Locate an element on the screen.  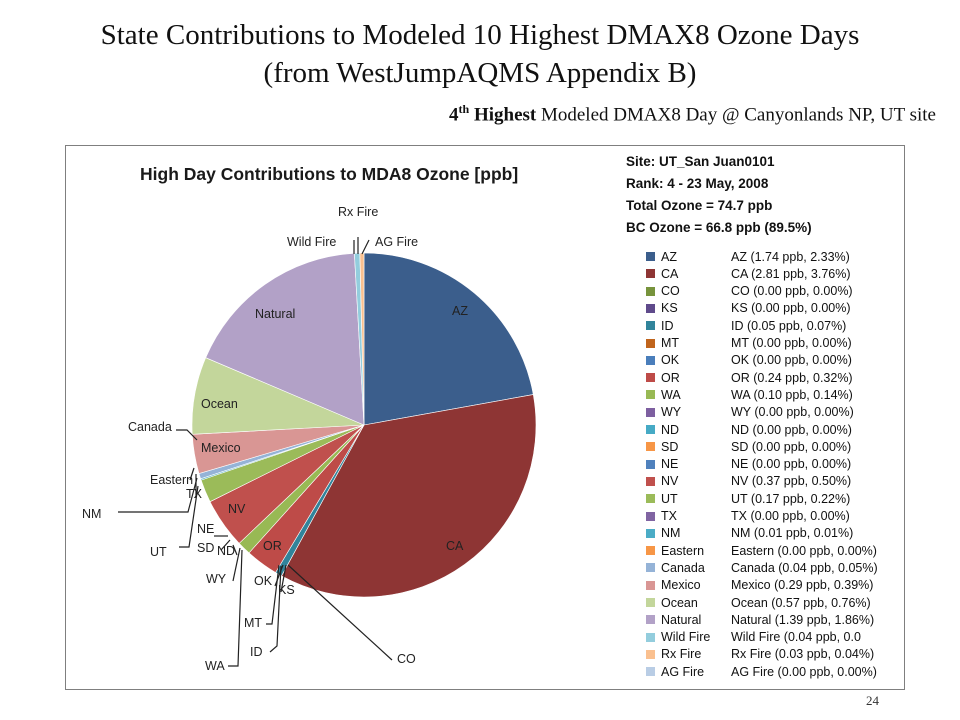
legend-value: NV (0.37 ppb, 0.50%) is located at coordinates (791, 481).